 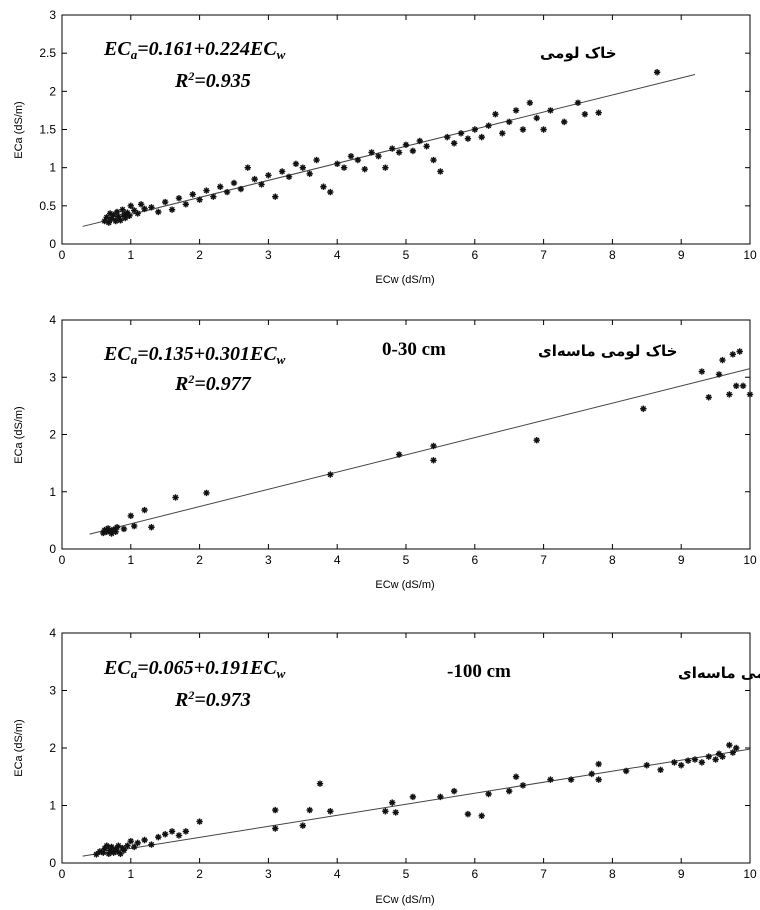 I want to click on y-tick-label: 2, so click(x=52, y=435).